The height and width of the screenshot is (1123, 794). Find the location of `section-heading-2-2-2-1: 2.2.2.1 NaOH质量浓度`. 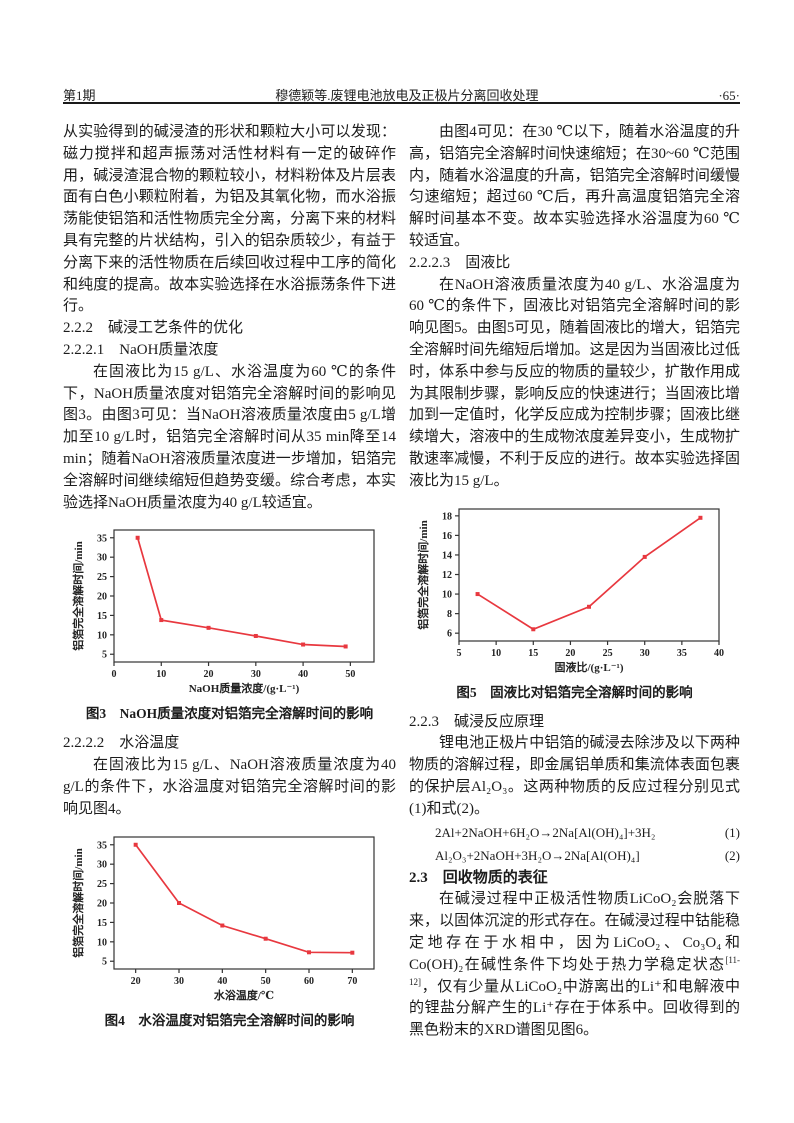

section-heading-2-2-2-1: 2.2.2.1 NaOH质量浓度 is located at coordinates (141, 349).